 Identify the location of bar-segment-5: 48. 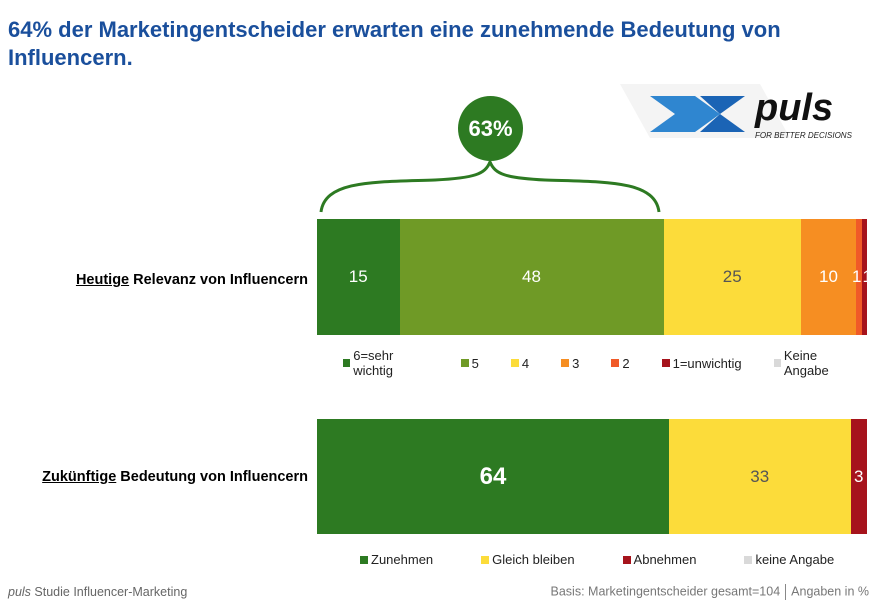
(531, 277).